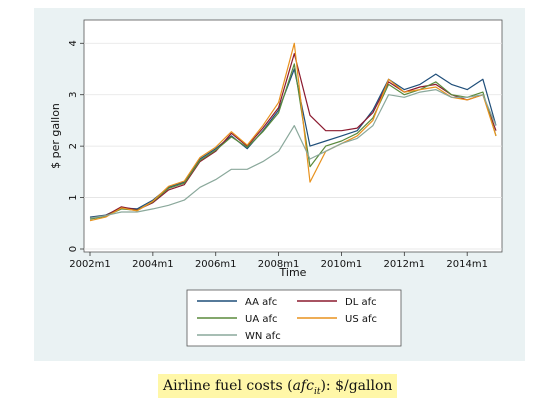 Image resolution: width=556 pixels, height=410 pixels. Describe the element at coordinates (303, 386) in the screenshot. I see `caption-variable: afc` at that location.